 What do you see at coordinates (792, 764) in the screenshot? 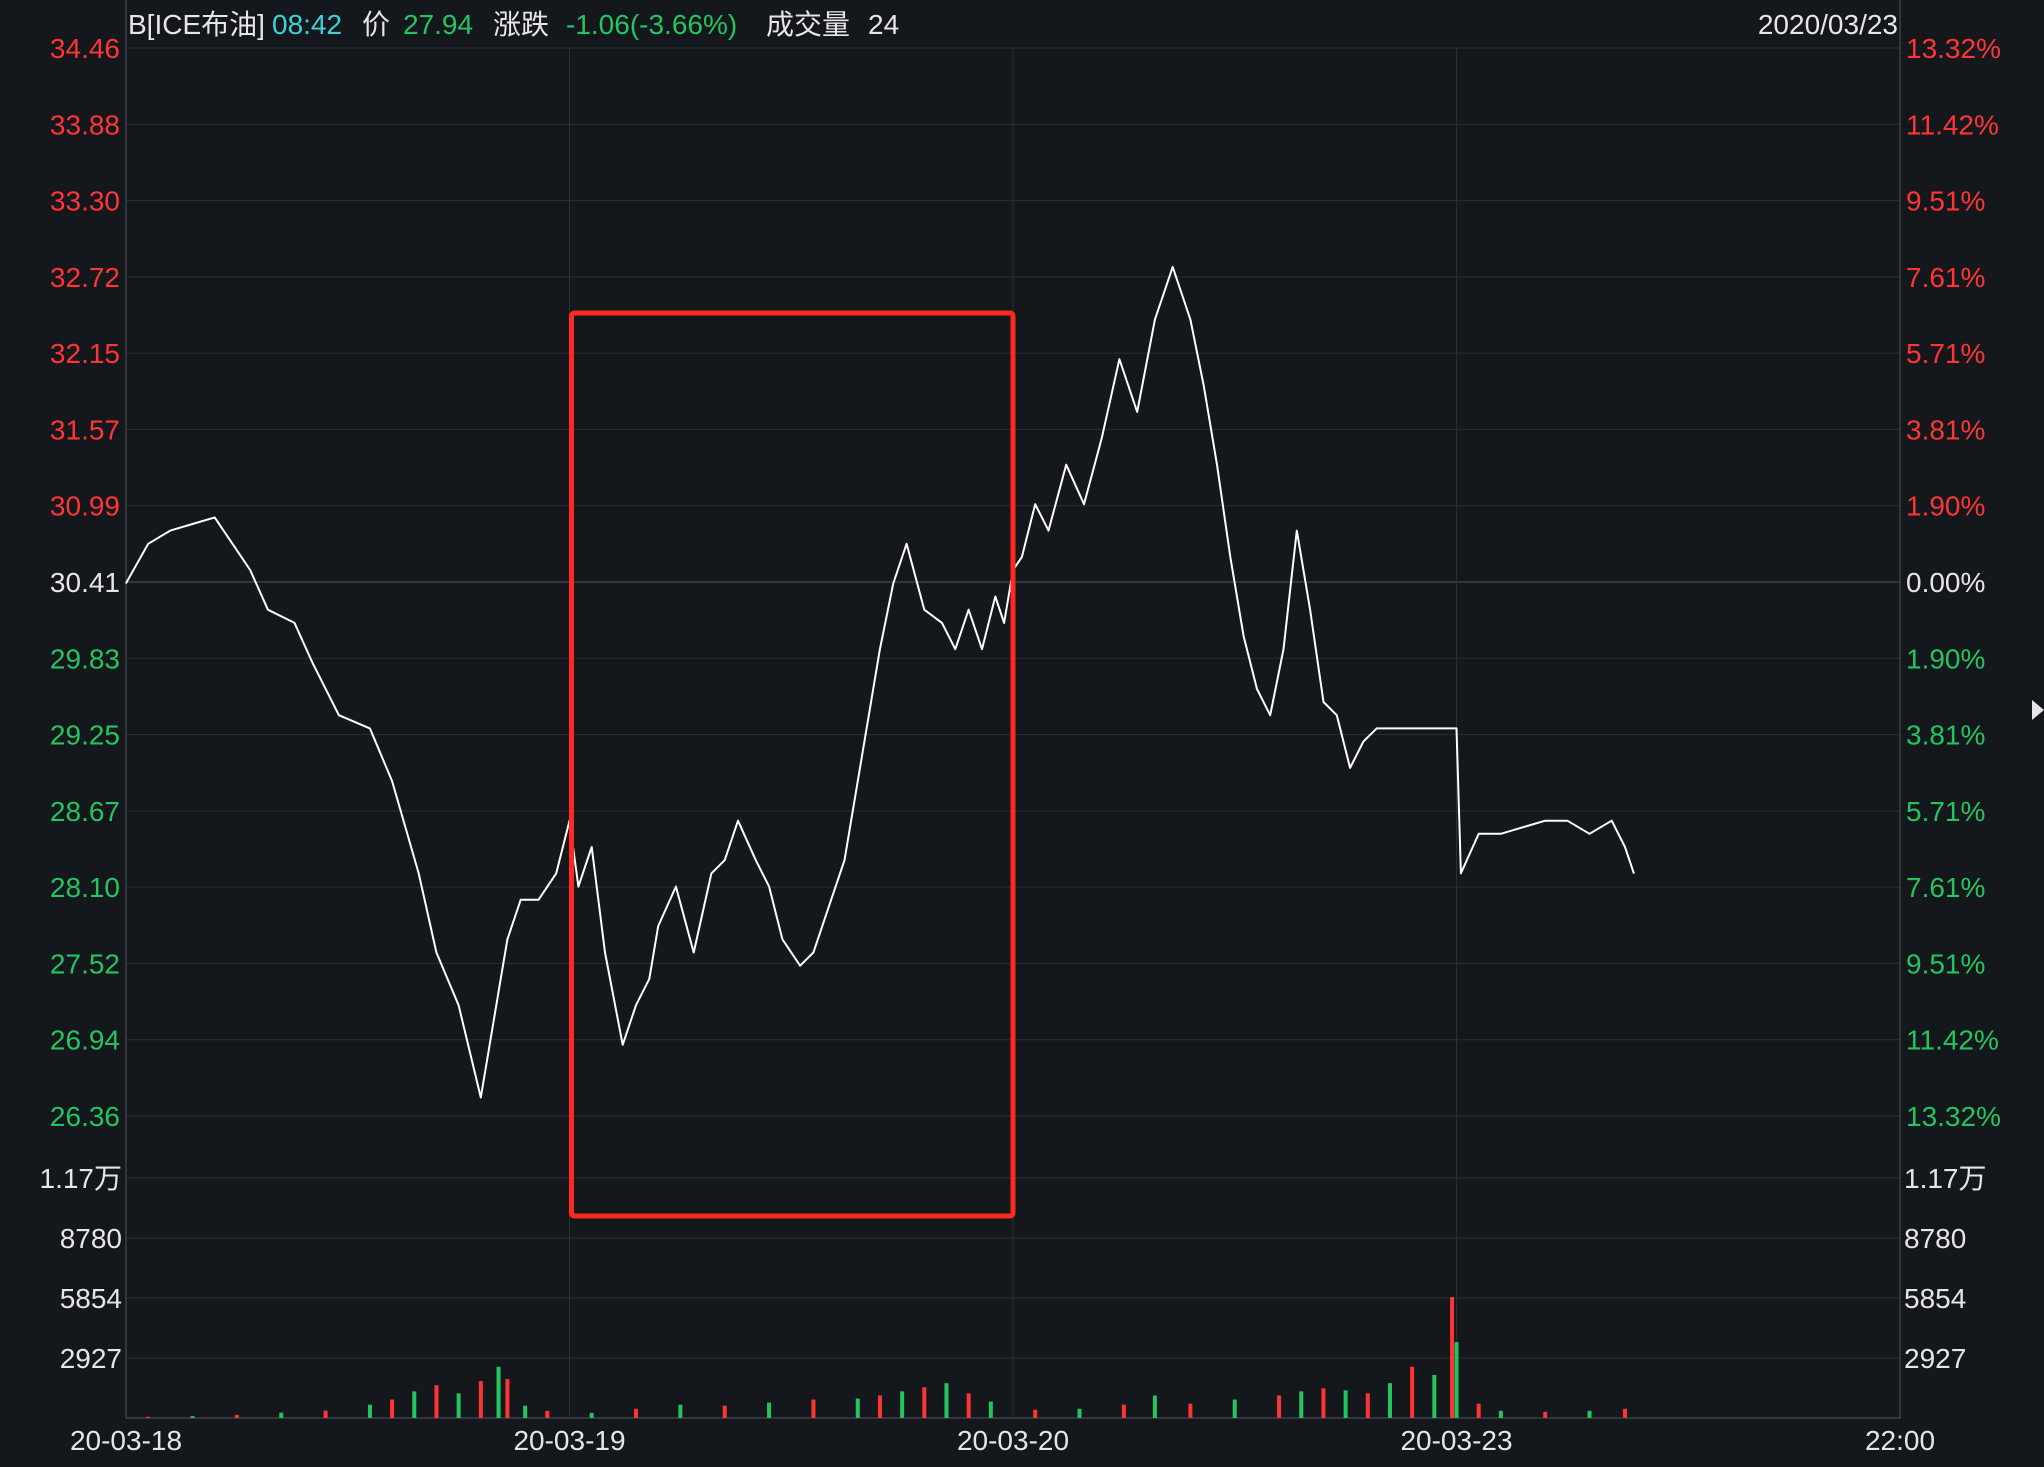
I see `annotation-layer` at bounding box center [792, 764].